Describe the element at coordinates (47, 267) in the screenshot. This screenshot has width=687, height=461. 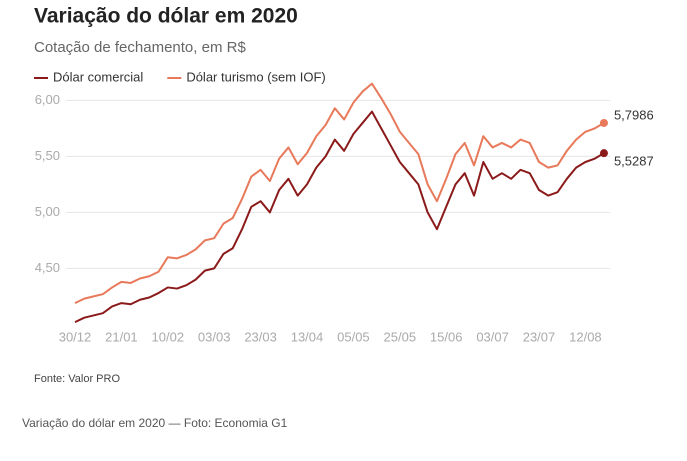
I see `y-tick-label: 4,50` at that location.